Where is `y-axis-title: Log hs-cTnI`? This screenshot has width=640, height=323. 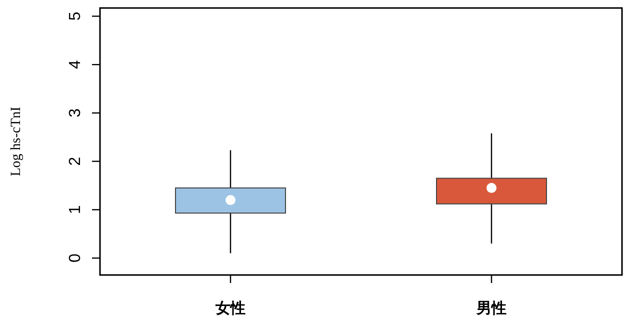 y-axis-title: Log hs-cTnI is located at coordinates (16, 141).